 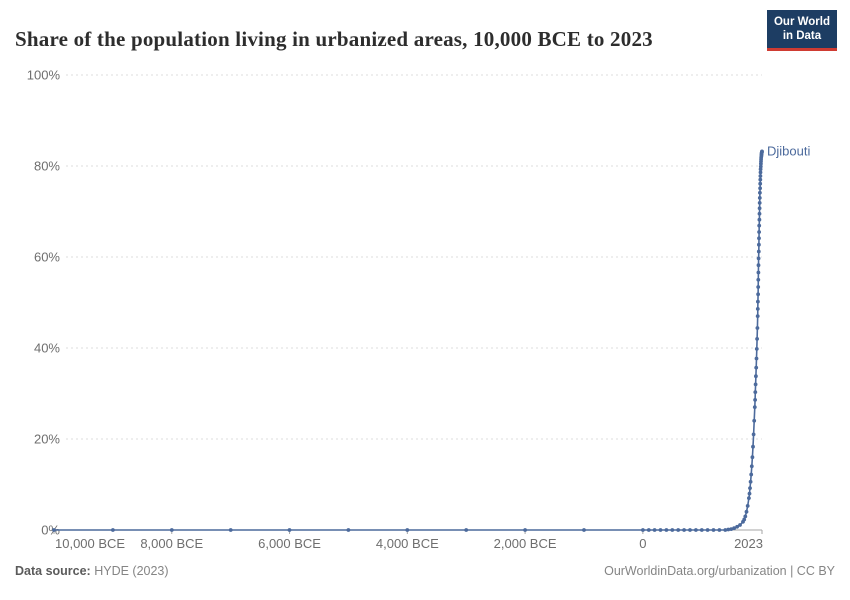 What do you see at coordinates (525, 543) in the screenshot?
I see `x-axis-tick-label: 2,000 BCE` at bounding box center [525, 543].